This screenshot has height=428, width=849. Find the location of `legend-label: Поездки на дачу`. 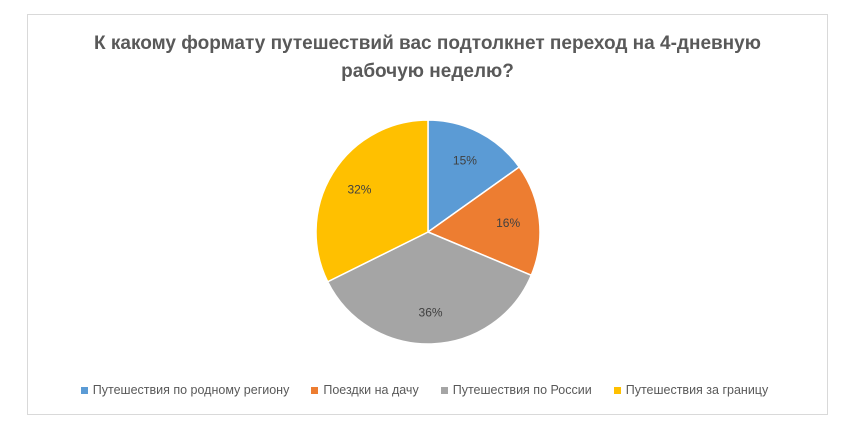

legend-label: Поездки на дачу is located at coordinates (371, 390).